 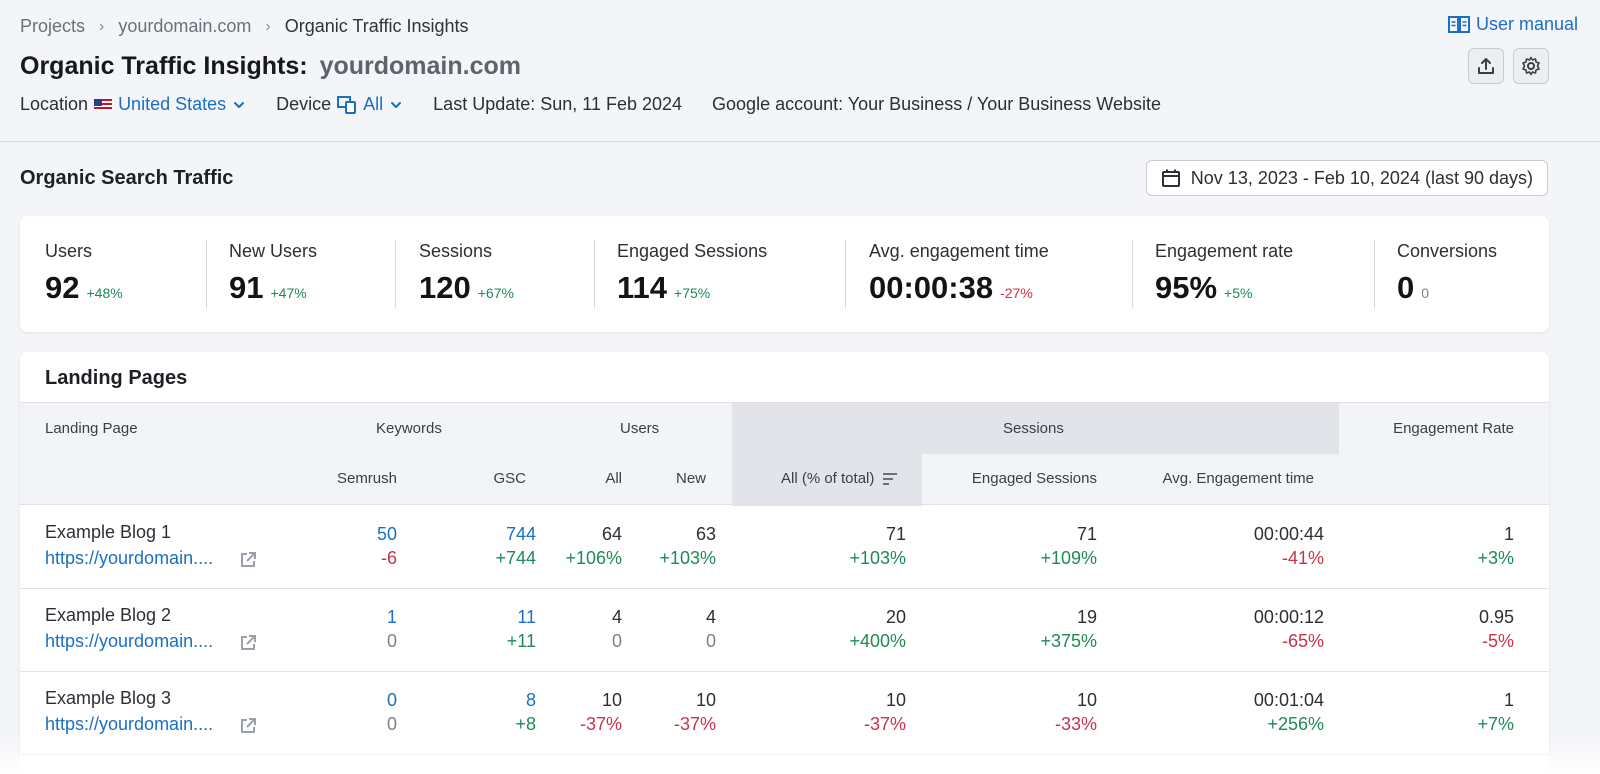 I want to click on page-title-domain: yourdomain.com, so click(x=420, y=66).